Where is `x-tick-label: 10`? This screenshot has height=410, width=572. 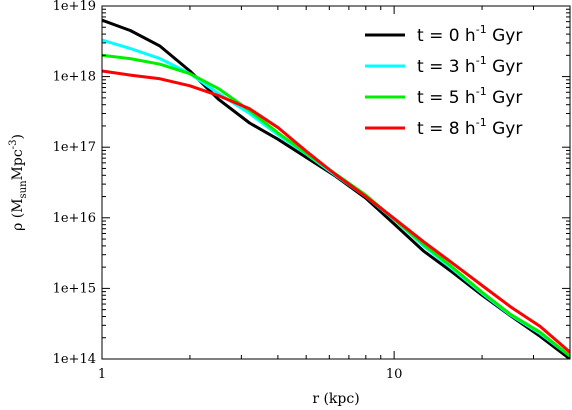
x-tick-label: 10 is located at coordinates (394, 374).